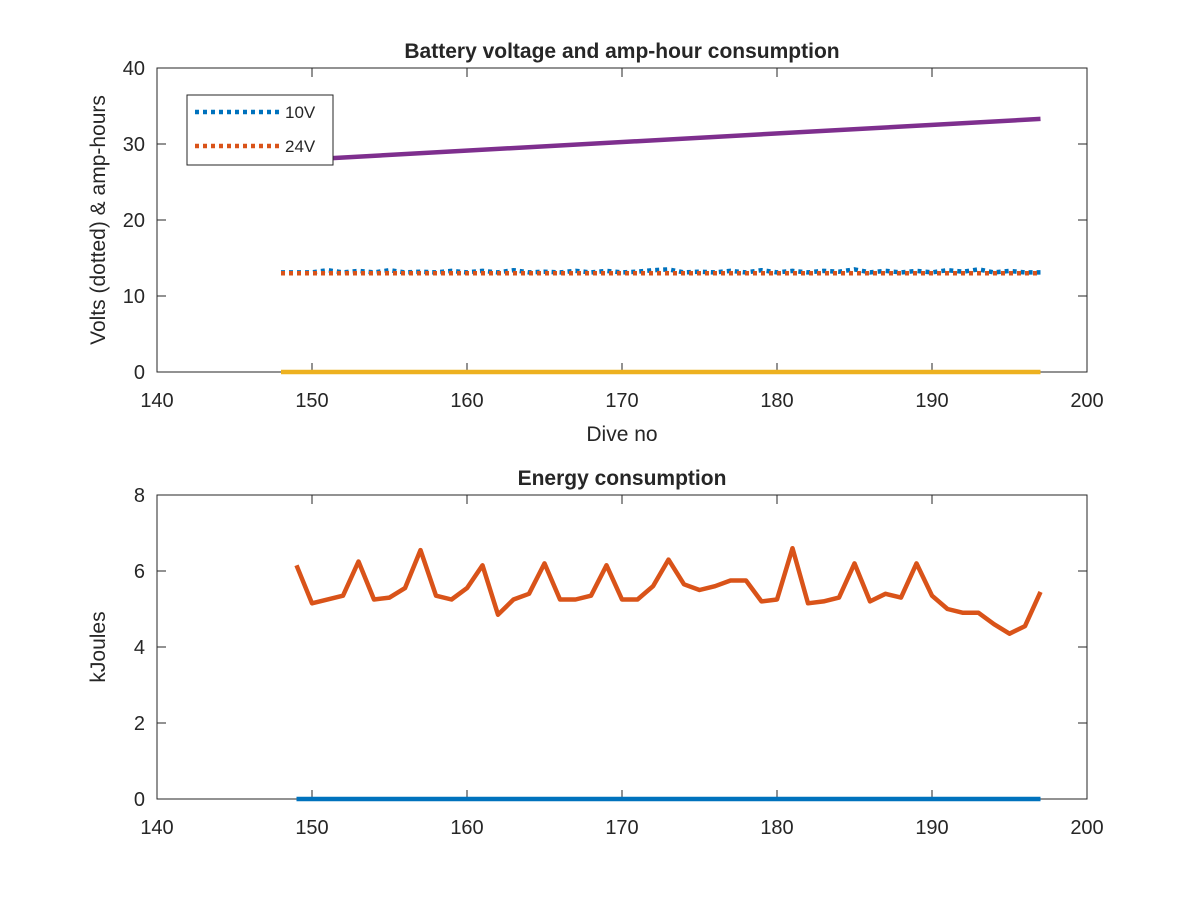  What do you see at coordinates (134, 69) in the screenshot?
I see `y-tick-label: 40` at bounding box center [134, 69].